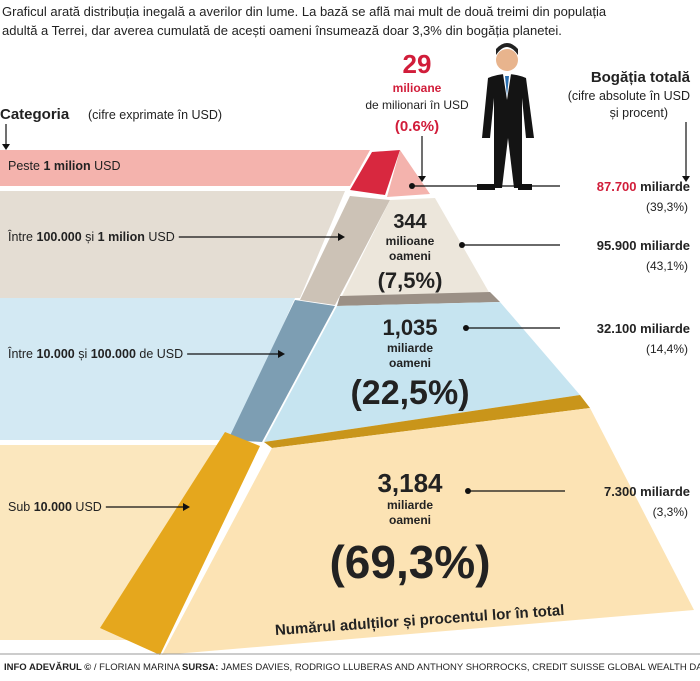  I want to click on tier-unit: milioane, so click(410, 241).